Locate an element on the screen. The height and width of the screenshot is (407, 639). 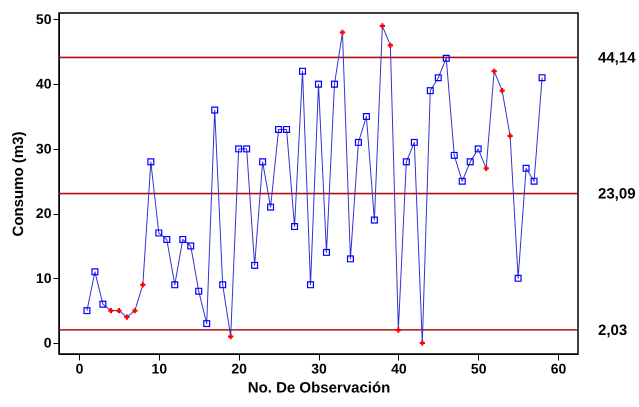
x-tick-label: 40 is located at coordinates (399, 368).